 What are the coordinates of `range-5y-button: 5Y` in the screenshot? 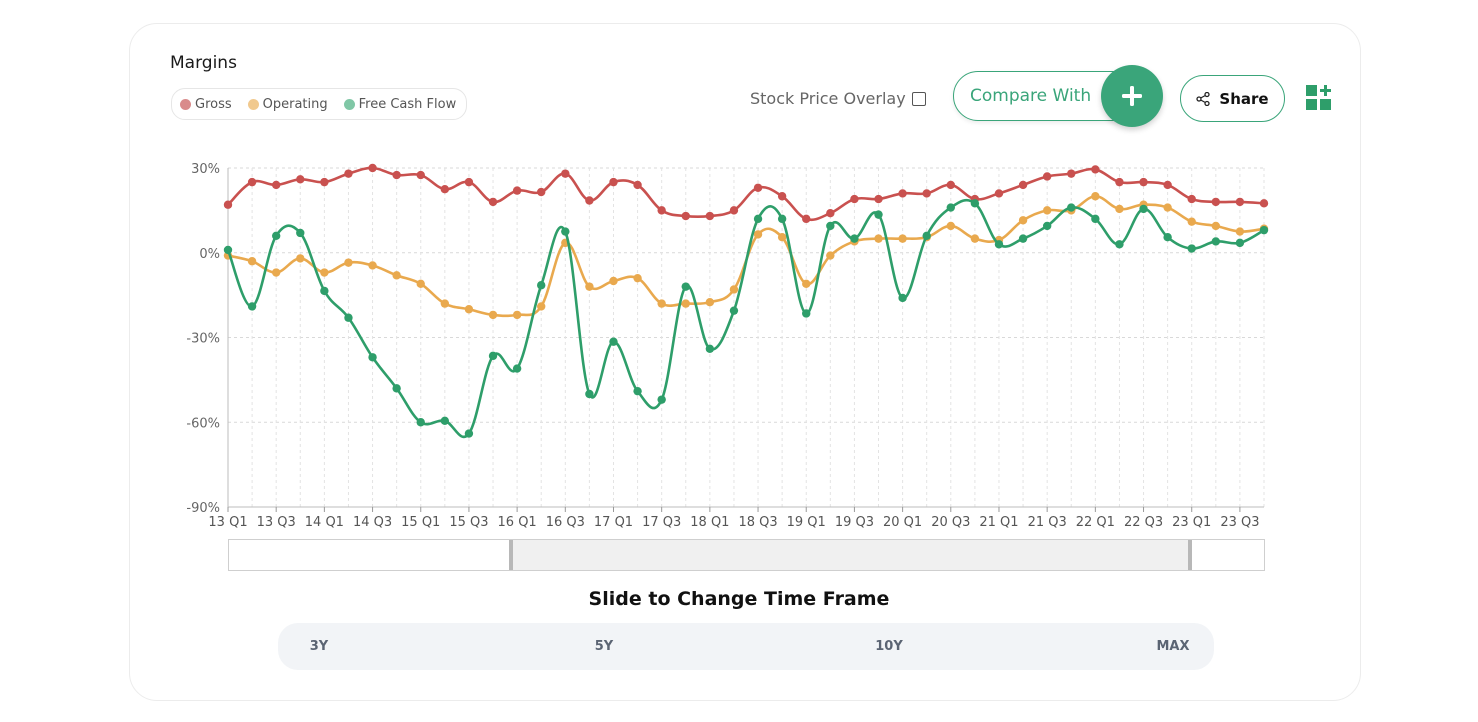 It's located at (604, 646).